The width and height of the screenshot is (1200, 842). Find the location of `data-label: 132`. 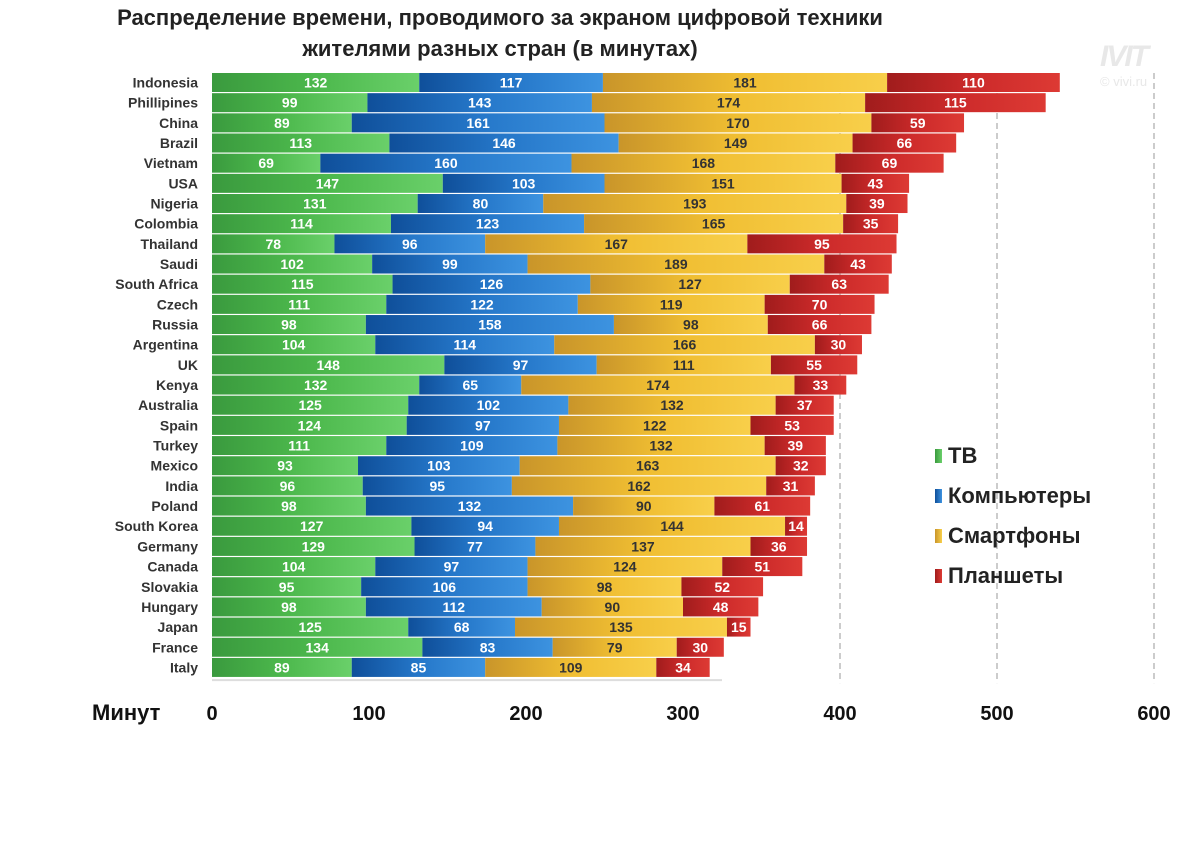

data-label: 132 is located at coordinates (316, 83).